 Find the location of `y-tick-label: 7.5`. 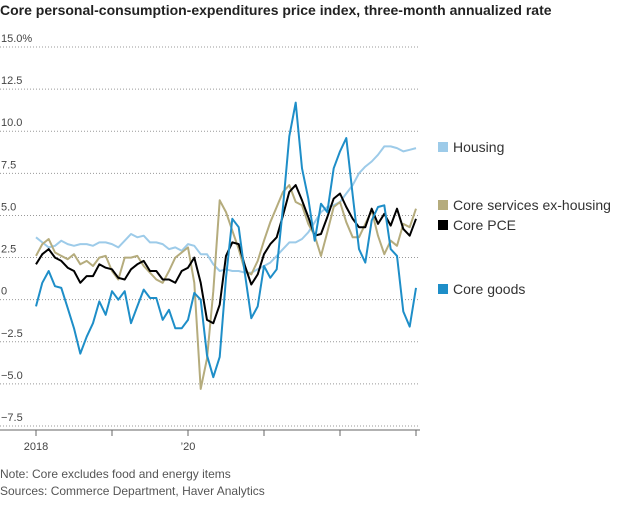

y-tick-label: 7.5 is located at coordinates (8, 165).